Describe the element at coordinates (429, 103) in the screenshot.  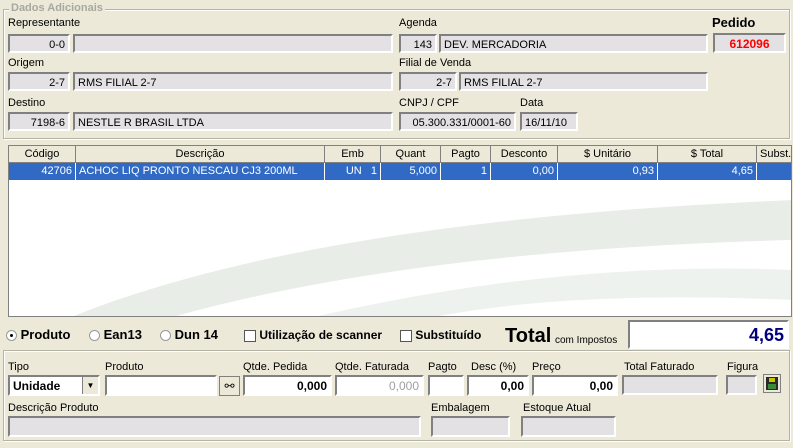
I see `cnpj-label: CNPJ / CPF` at that location.